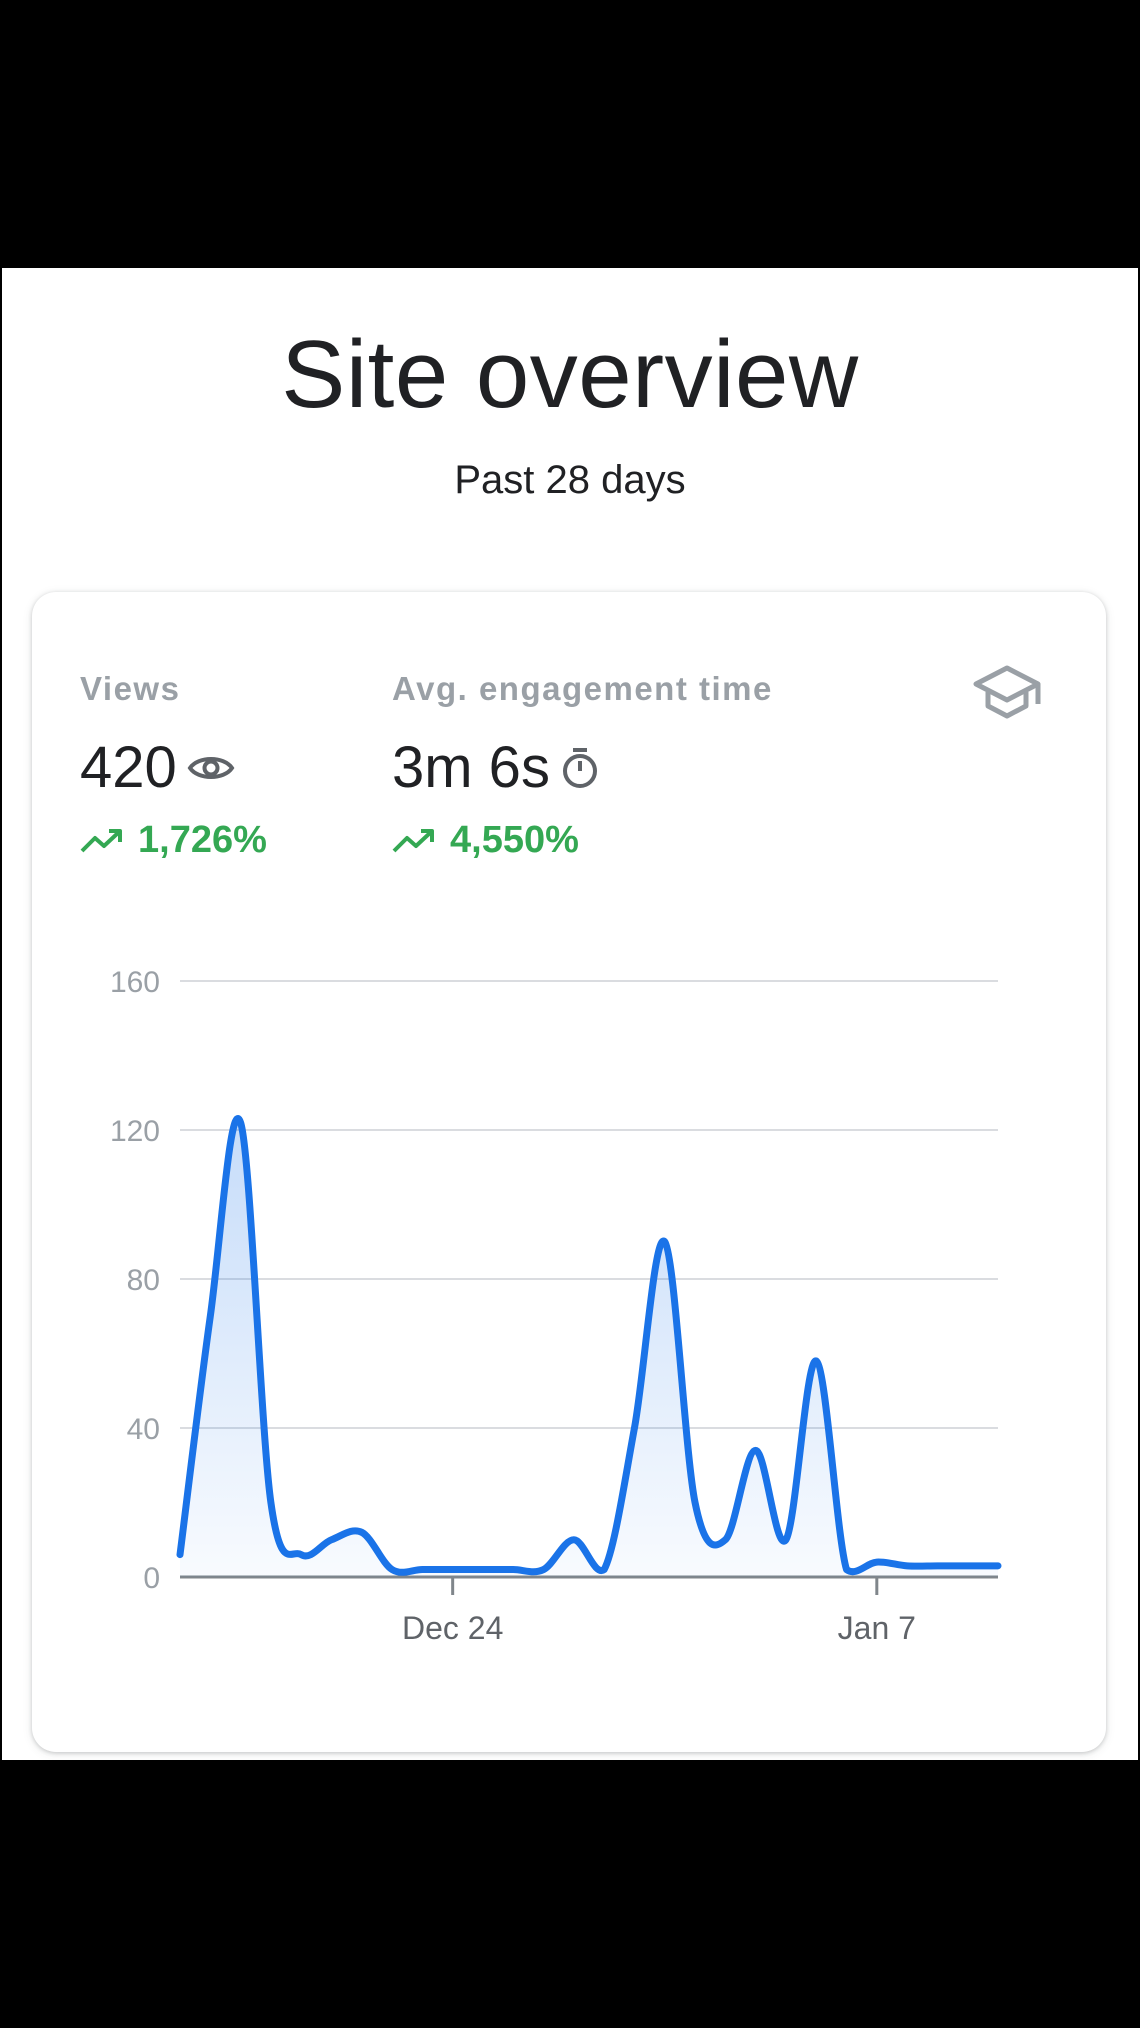 The height and width of the screenshot is (2028, 1140). I want to click on y-tick-label: 160, so click(135, 982).